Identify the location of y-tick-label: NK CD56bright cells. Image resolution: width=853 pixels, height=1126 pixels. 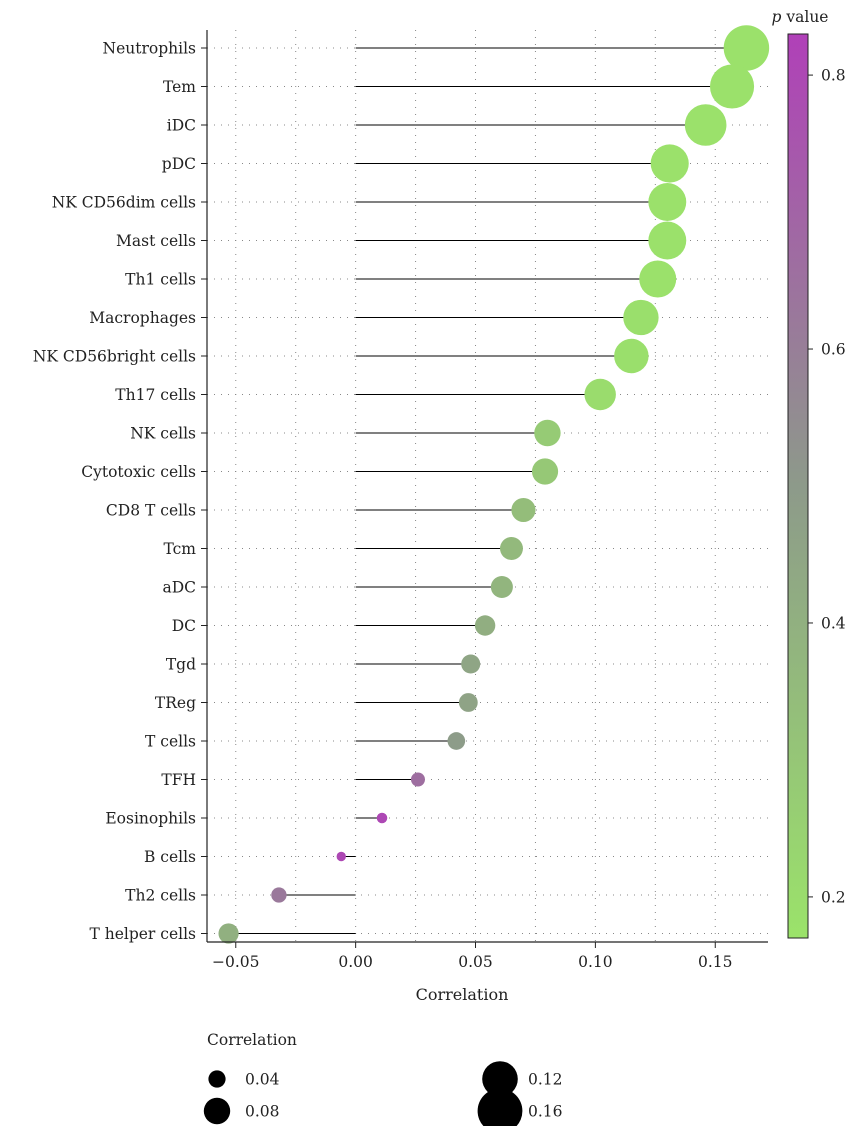
(114, 357).